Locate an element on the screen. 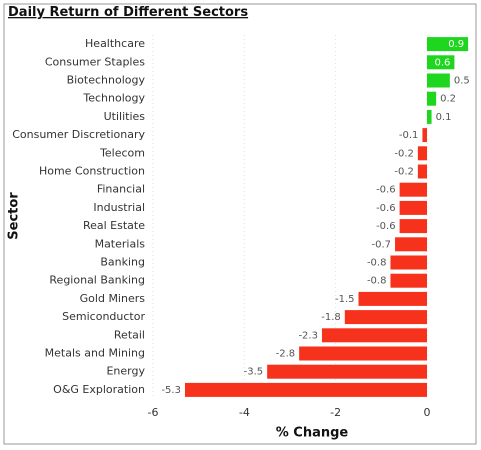 Image resolution: width=481 pixels, height=450 pixels. y-tick-label: Consumer Discretionary is located at coordinates (78, 134).